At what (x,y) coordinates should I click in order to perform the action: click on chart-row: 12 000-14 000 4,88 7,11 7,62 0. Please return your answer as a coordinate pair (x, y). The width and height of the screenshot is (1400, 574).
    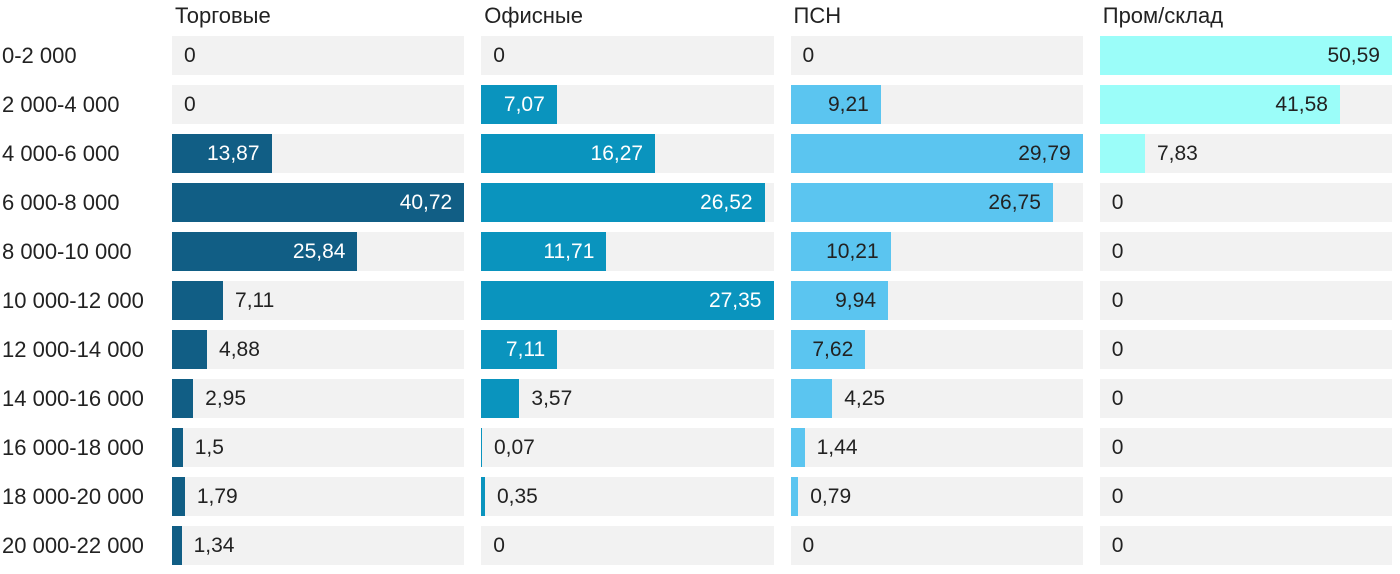
    Looking at the image, I should click on (696, 349).